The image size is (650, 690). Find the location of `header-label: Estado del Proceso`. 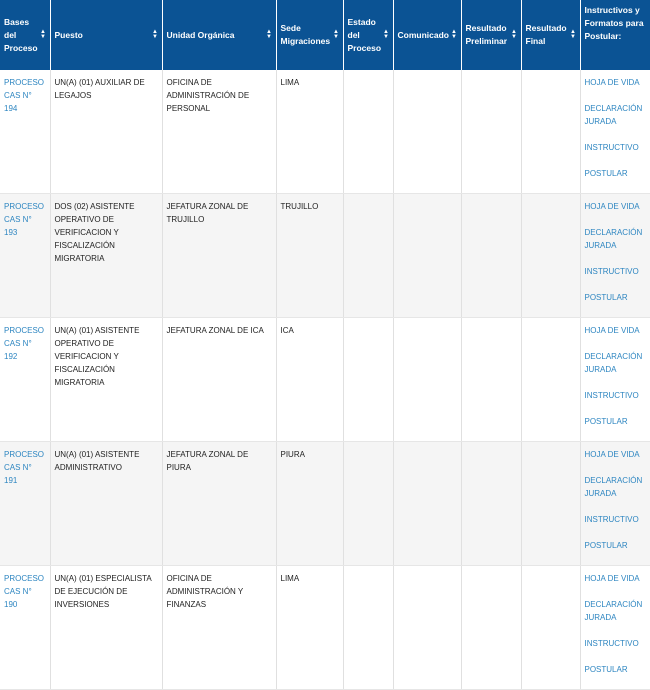

header-label: Estado del Proceso is located at coordinates (364, 34).